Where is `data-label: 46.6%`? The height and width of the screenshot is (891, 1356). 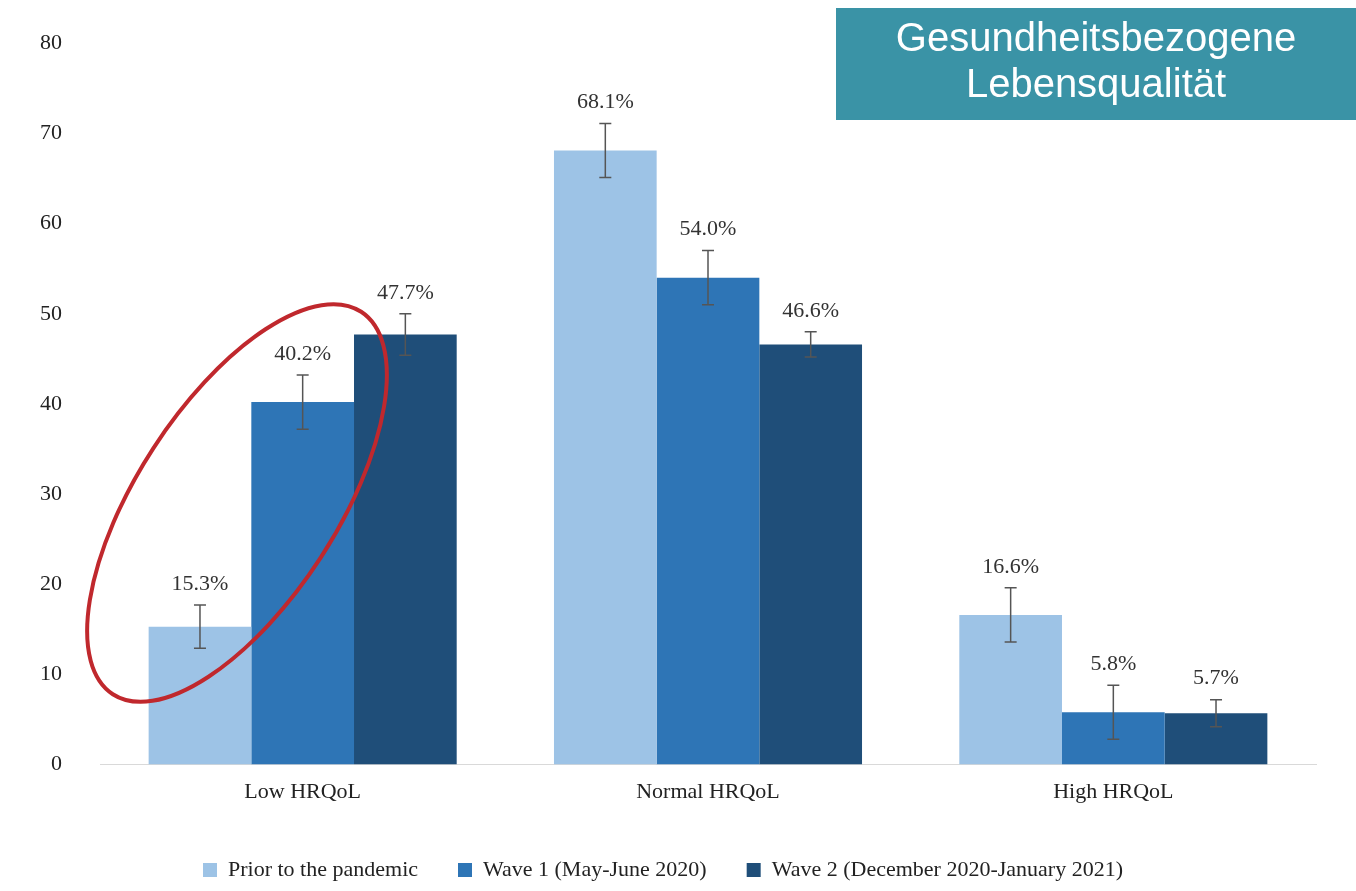 data-label: 46.6% is located at coordinates (811, 309).